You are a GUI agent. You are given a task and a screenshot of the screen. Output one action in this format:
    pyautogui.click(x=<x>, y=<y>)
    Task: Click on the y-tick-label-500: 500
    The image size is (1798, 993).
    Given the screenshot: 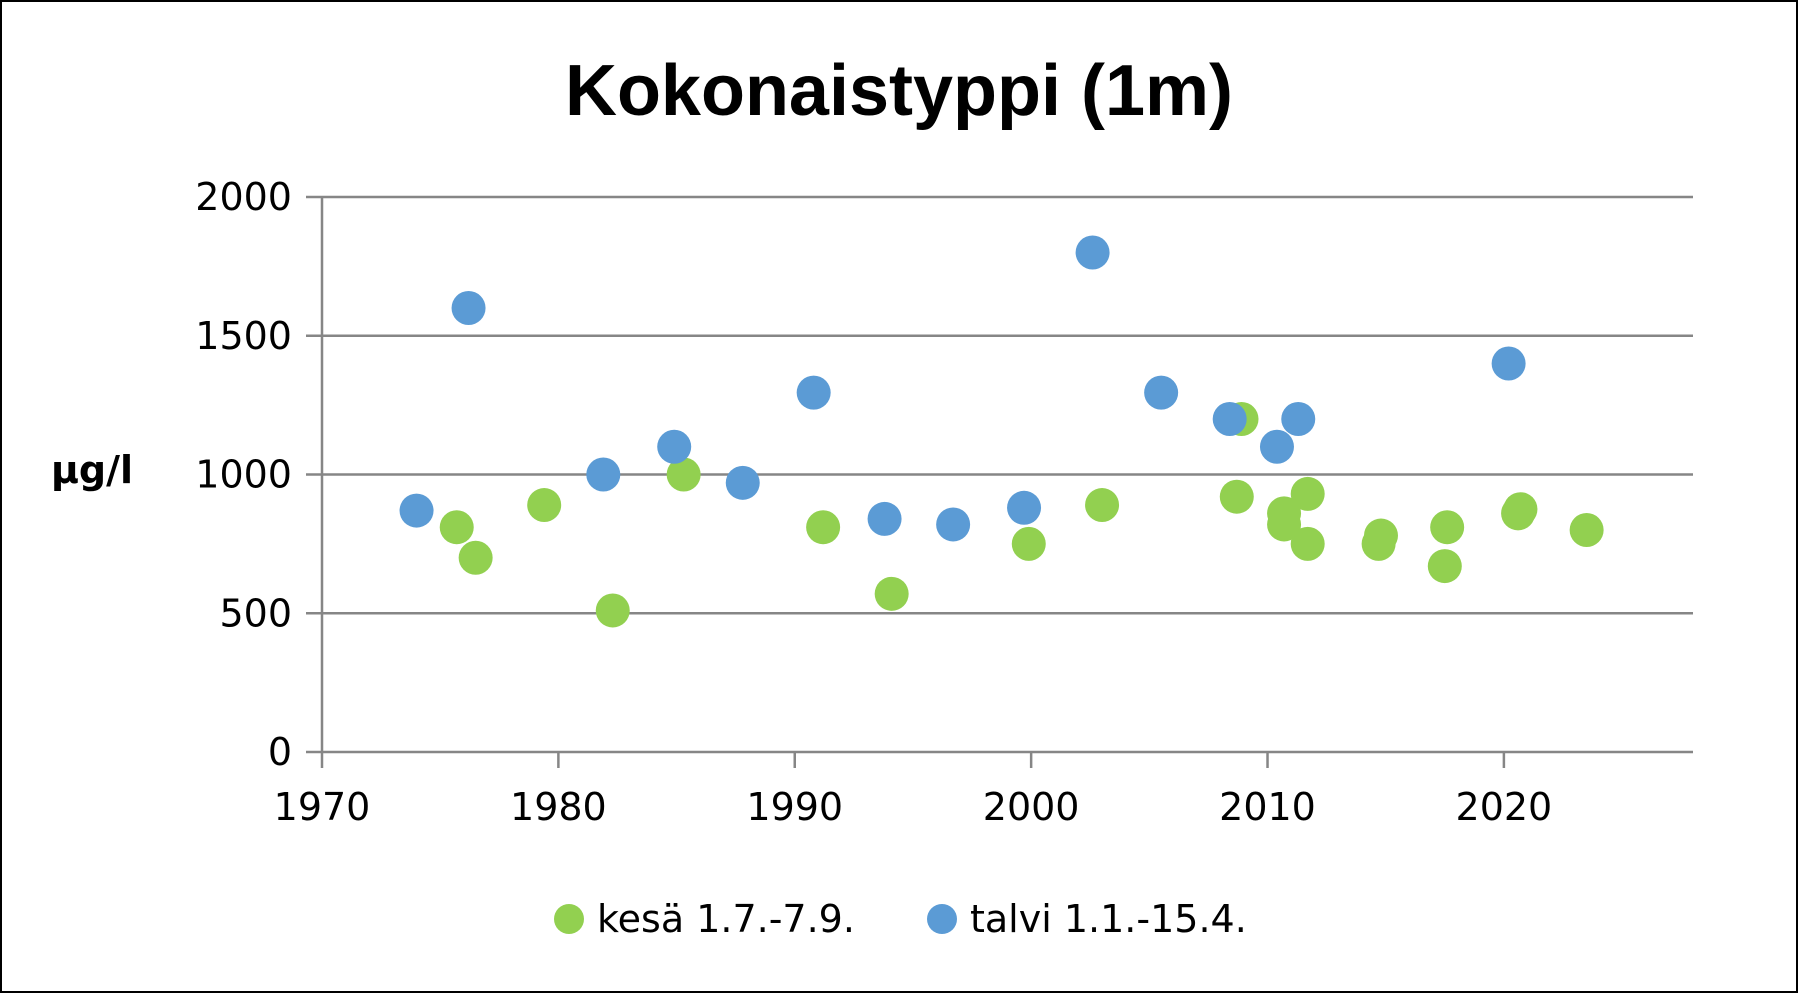 What is the action you would take?
    pyautogui.click(x=255, y=613)
    